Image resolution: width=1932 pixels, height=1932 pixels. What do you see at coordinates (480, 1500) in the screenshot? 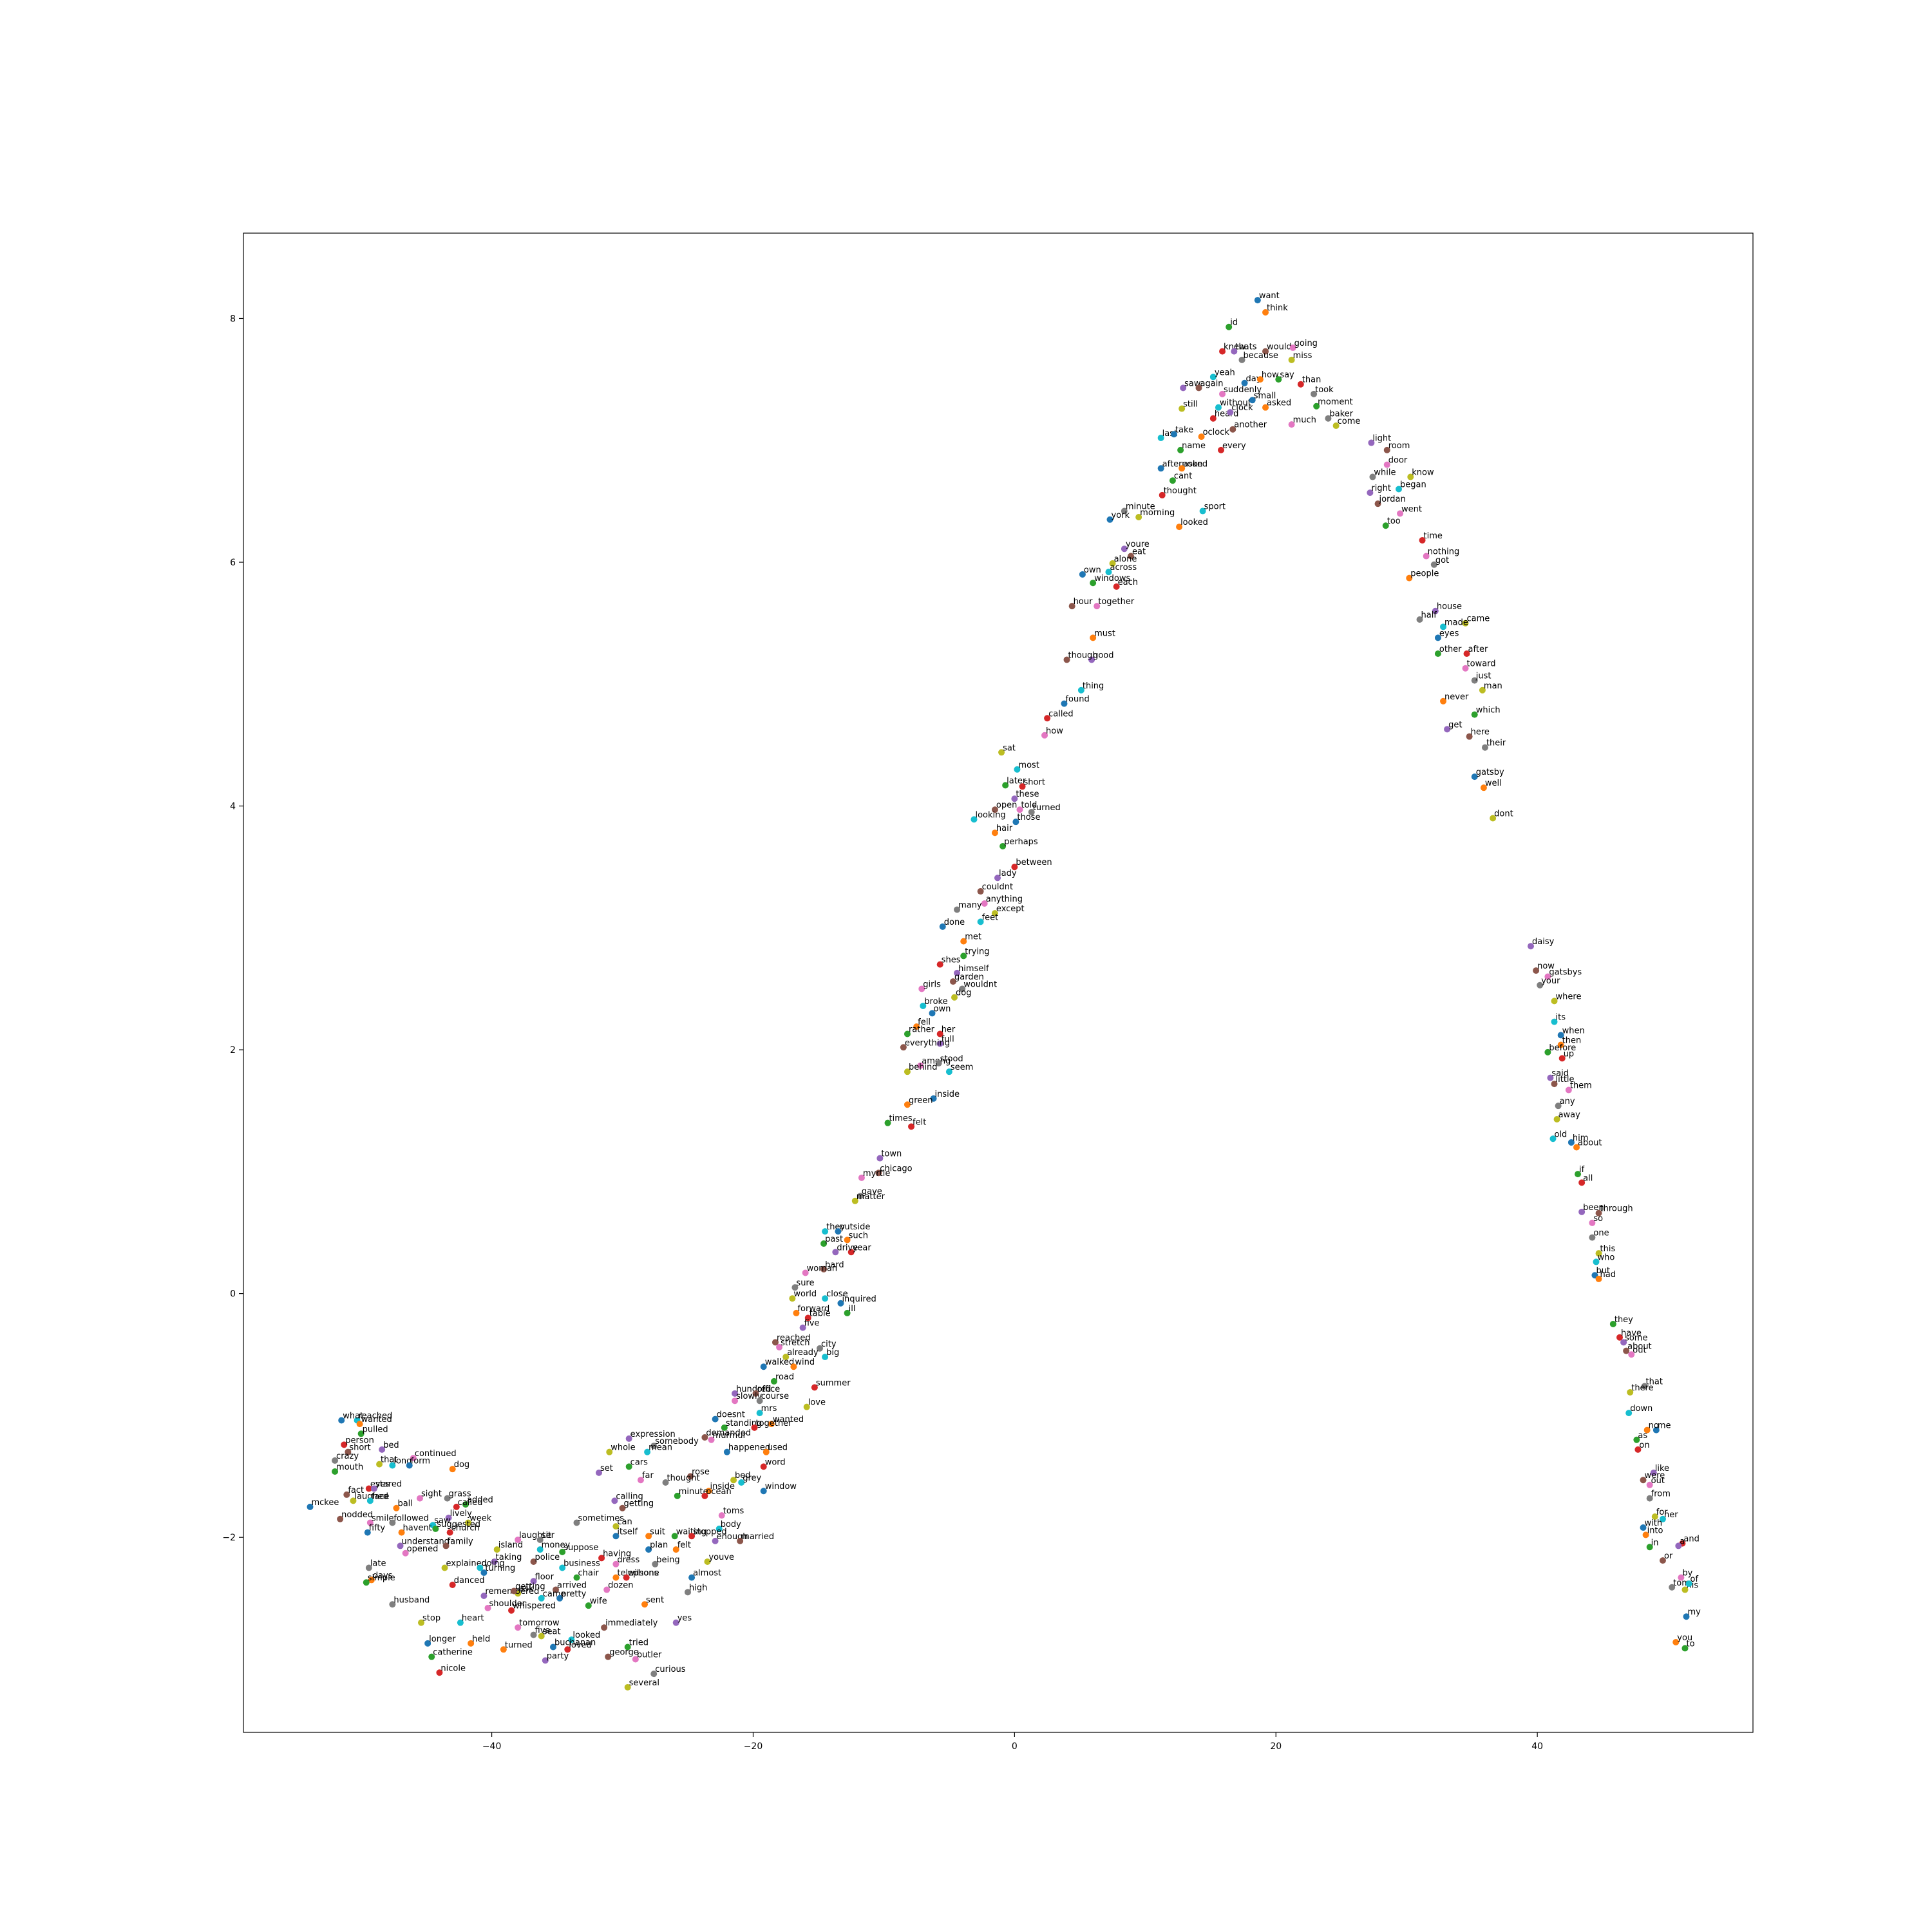
I see `point-label: added` at bounding box center [480, 1500].